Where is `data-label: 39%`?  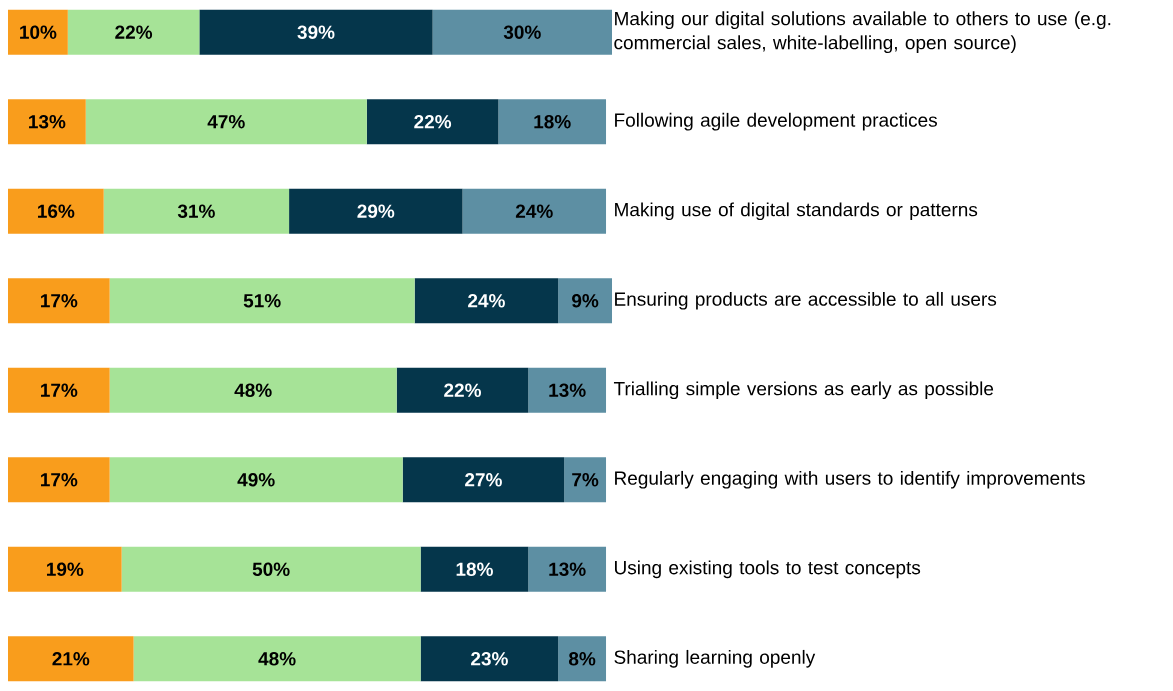 data-label: 39% is located at coordinates (316, 32).